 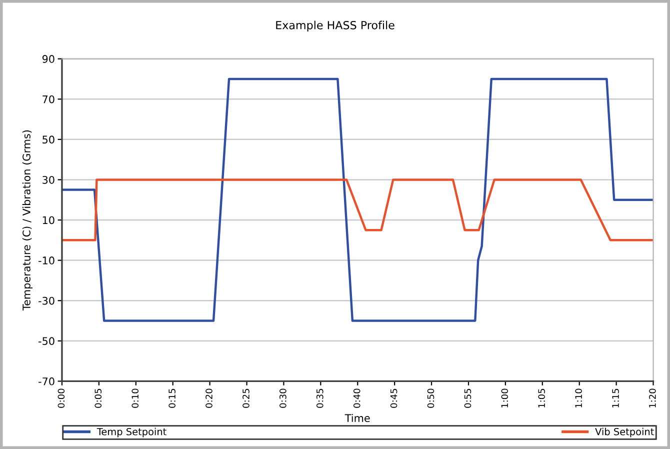 What do you see at coordinates (46, 300) in the screenshot?
I see `y-tick-label: -30` at bounding box center [46, 300].